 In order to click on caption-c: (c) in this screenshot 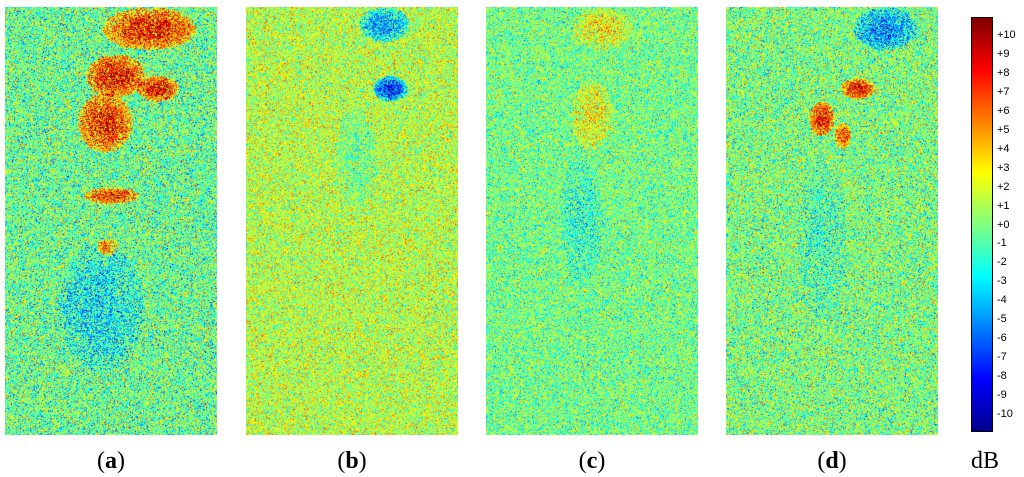, I will do `click(592, 461)`.